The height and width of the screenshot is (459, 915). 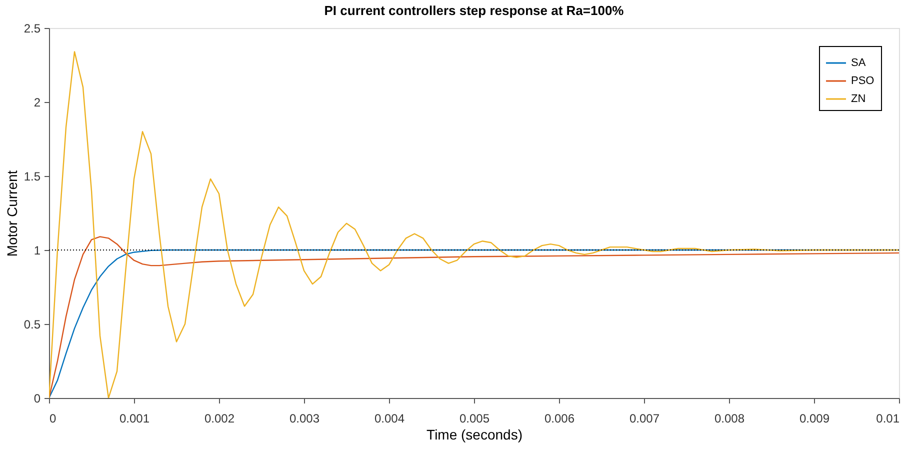 What do you see at coordinates (37, 399) in the screenshot?
I see `y-tick-label: 0` at bounding box center [37, 399].